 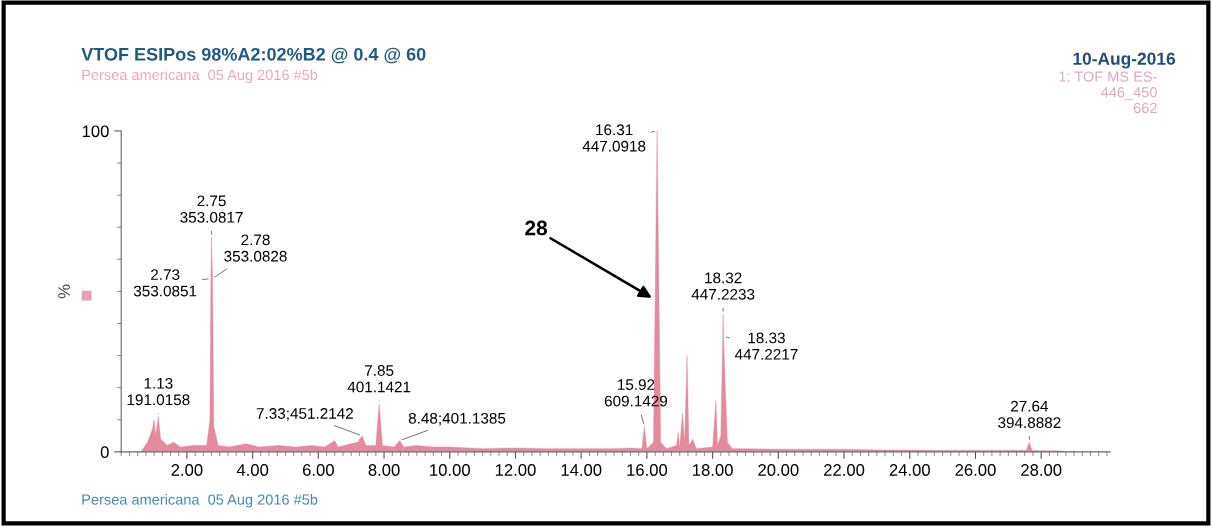 I want to click on chart-title: VTOF ESIPos 98%A2:02%B2 @ 0.4 @ 60, so click(x=253, y=55).